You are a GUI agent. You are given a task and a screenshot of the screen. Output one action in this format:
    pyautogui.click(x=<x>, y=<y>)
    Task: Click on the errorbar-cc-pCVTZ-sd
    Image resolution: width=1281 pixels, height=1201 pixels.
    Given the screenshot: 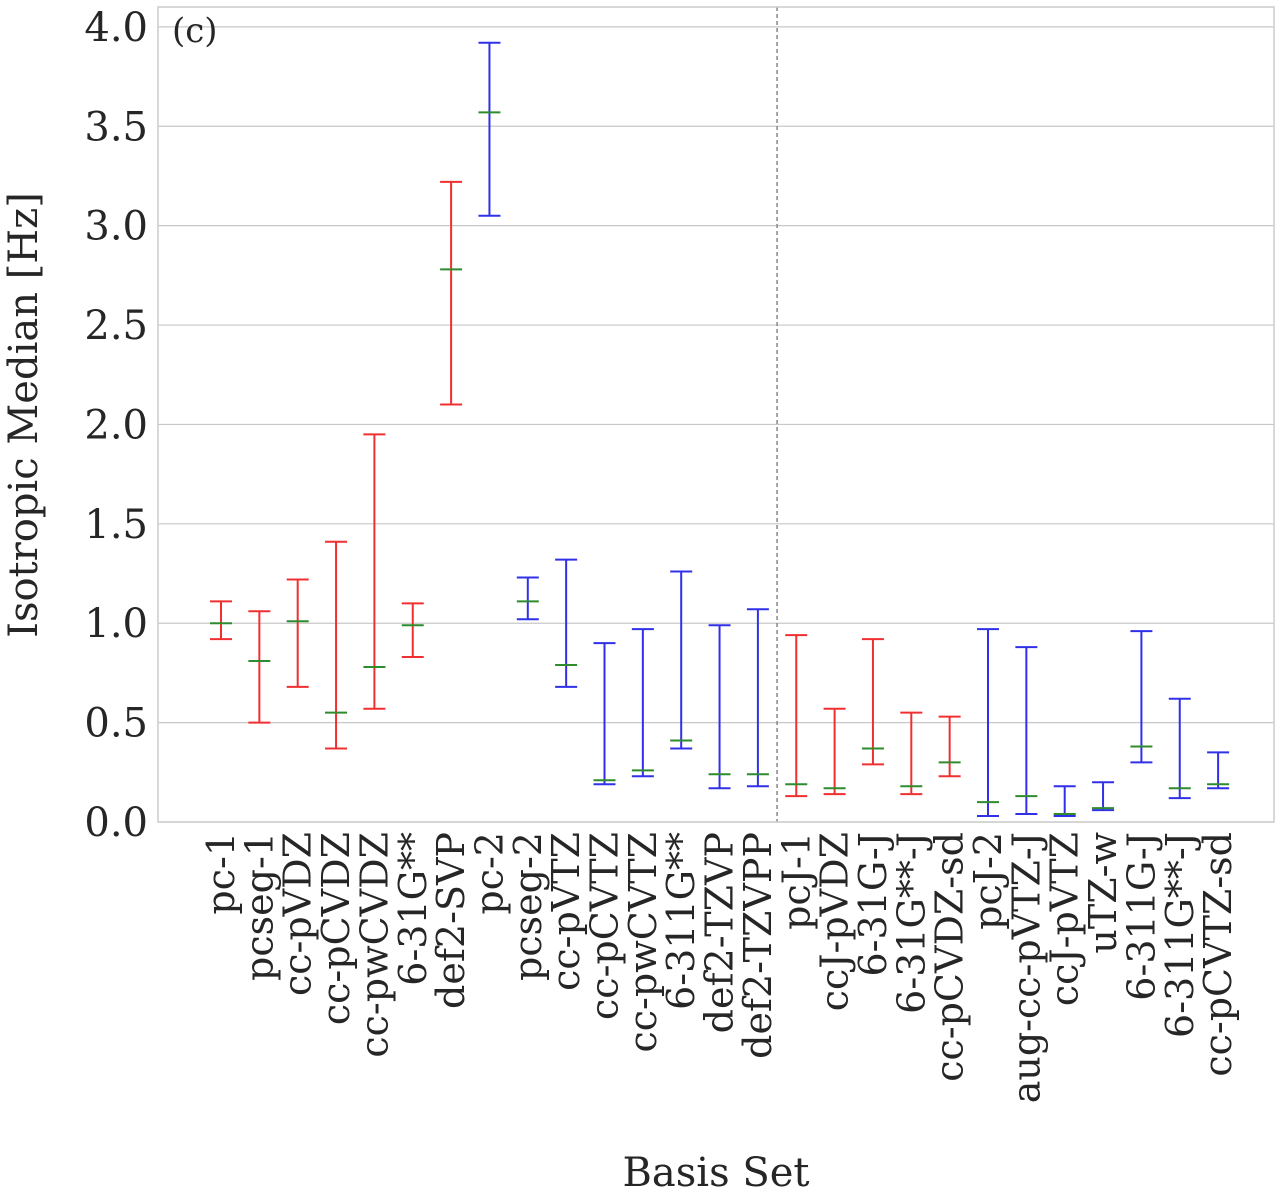 What is the action you would take?
    pyautogui.click(x=1218, y=770)
    